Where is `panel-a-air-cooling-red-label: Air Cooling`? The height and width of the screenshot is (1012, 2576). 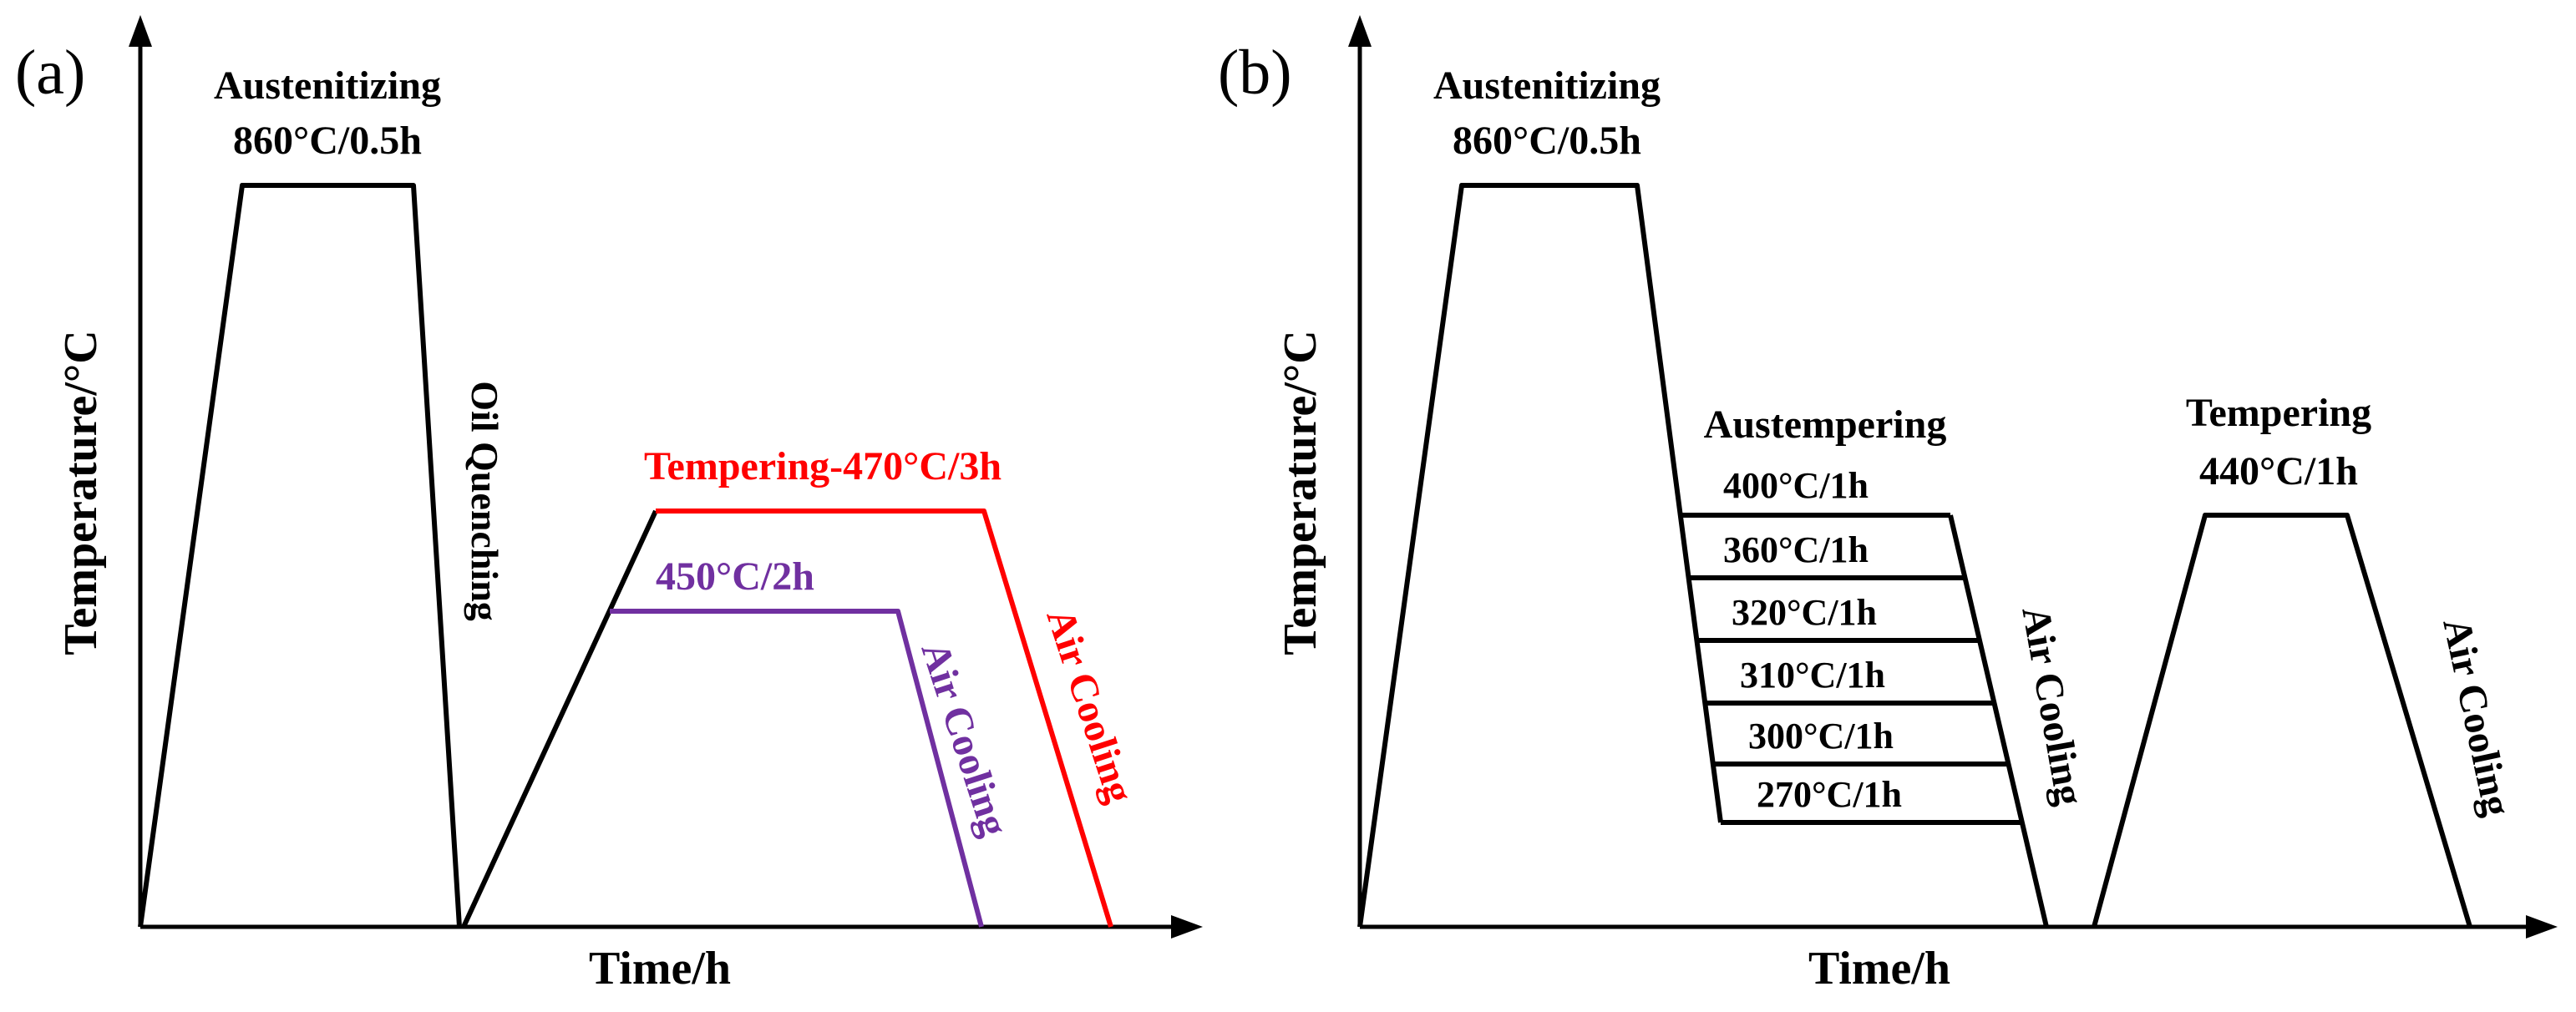 panel-a-air-cooling-red-label: Air Cooling is located at coordinates (1089, 706).